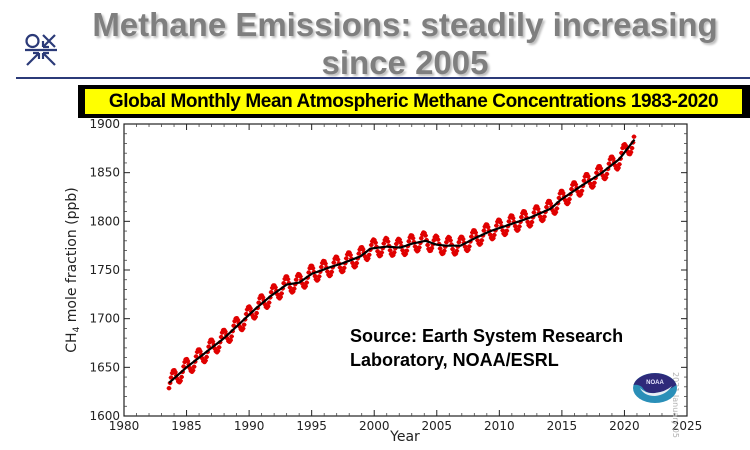  I want to click on ok-arrows-logo-icon, so click(41, 49).